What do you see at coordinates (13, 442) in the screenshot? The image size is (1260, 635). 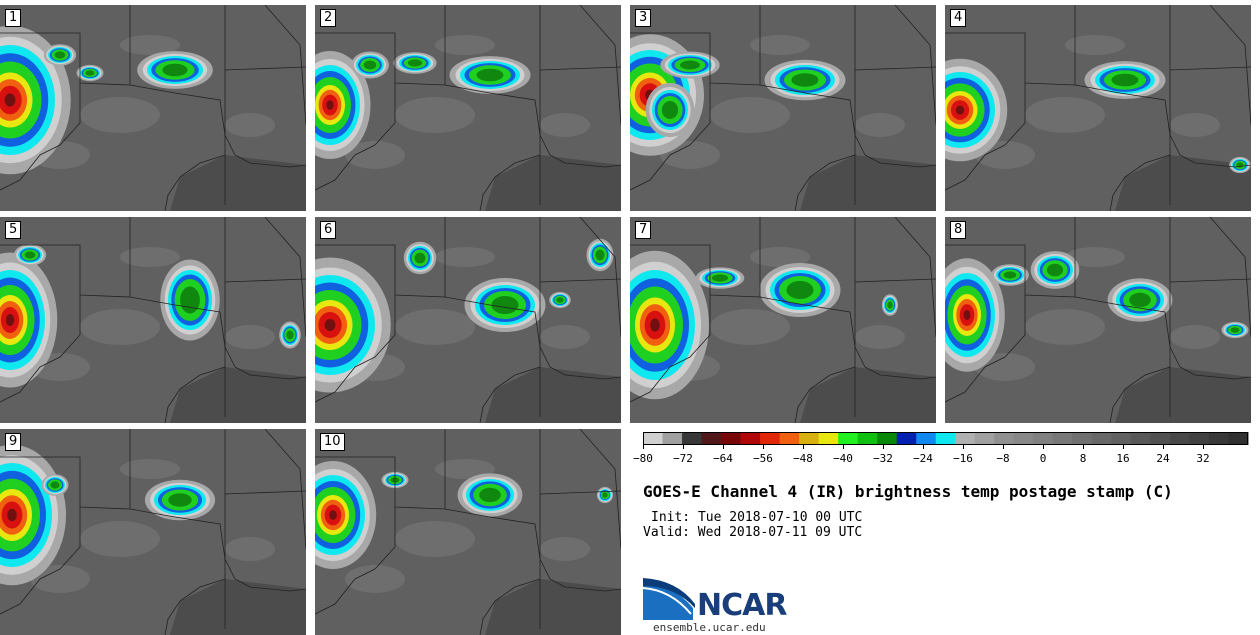 I see `panel-label: 9` at bounding box center [13, 442].